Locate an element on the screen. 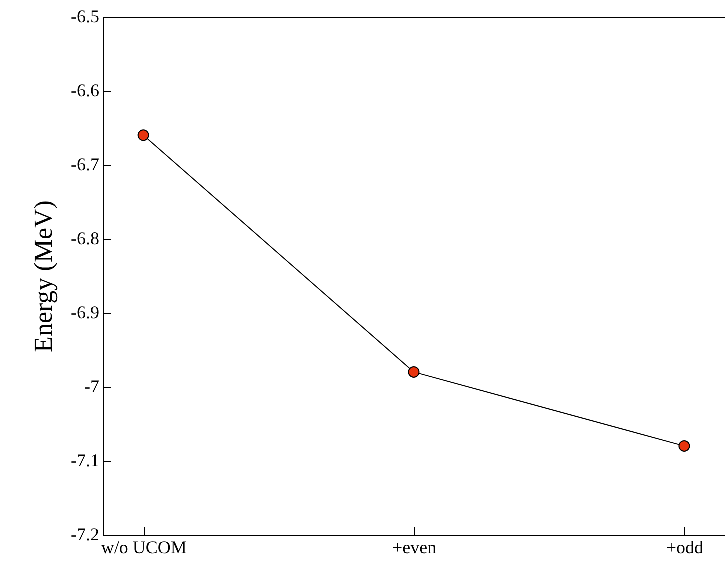 This screenshot has width=725, height=571. y-tick-label: -7.1 is located at coordinates (85, 460).